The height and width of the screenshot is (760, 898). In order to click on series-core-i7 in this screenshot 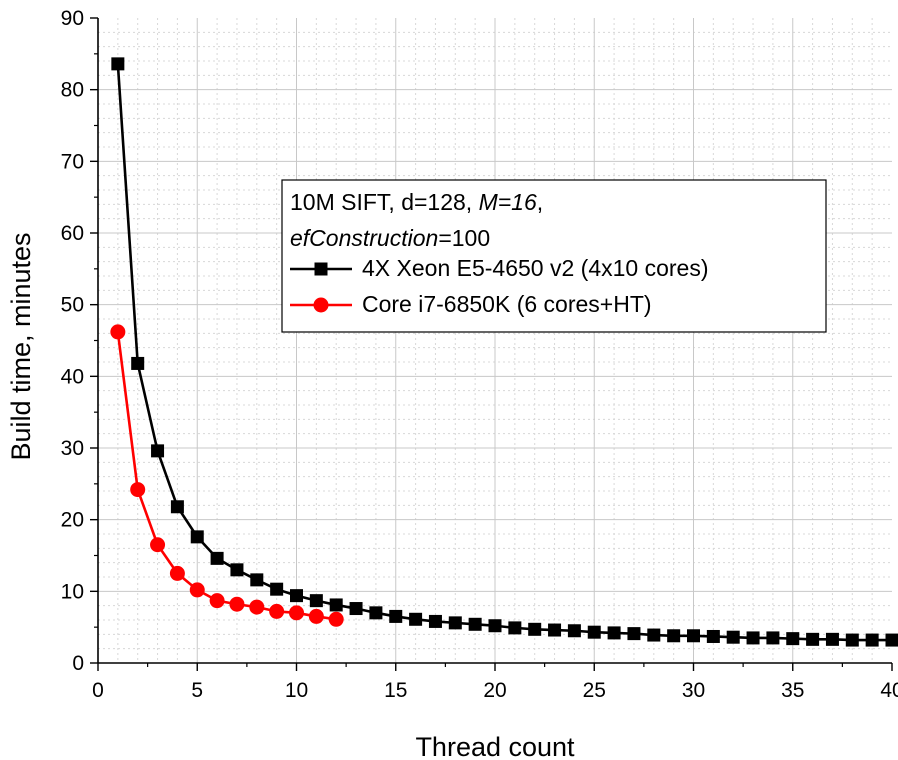, I will do `click(227, 475)`.